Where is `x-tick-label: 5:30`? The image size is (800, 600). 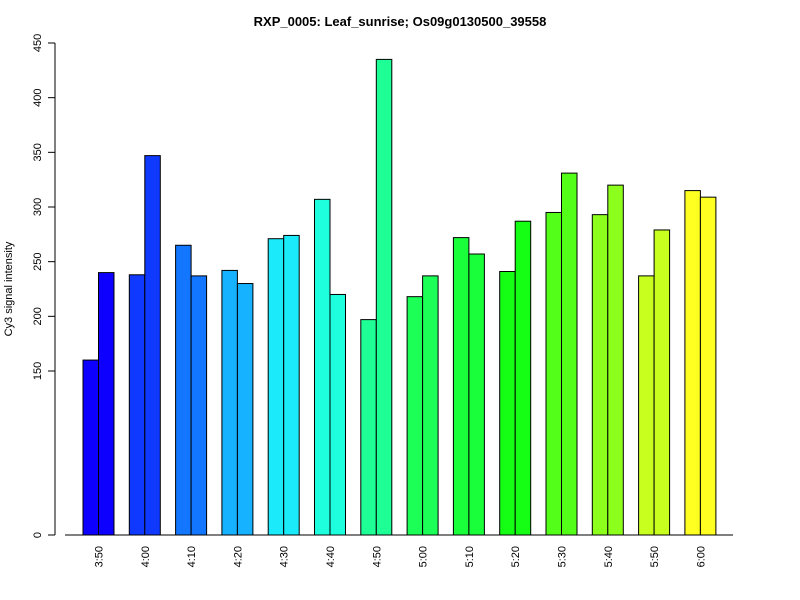
x-tick-label: 5:30 is located at coordinates (563, 556).